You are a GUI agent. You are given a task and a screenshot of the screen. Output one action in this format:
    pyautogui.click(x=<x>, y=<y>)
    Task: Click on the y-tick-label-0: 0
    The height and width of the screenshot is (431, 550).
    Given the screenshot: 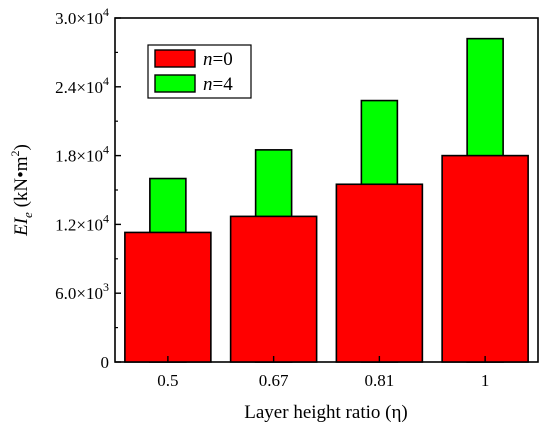 What is the action you would take?
    pyautogui.click(x=105, y=362)
    